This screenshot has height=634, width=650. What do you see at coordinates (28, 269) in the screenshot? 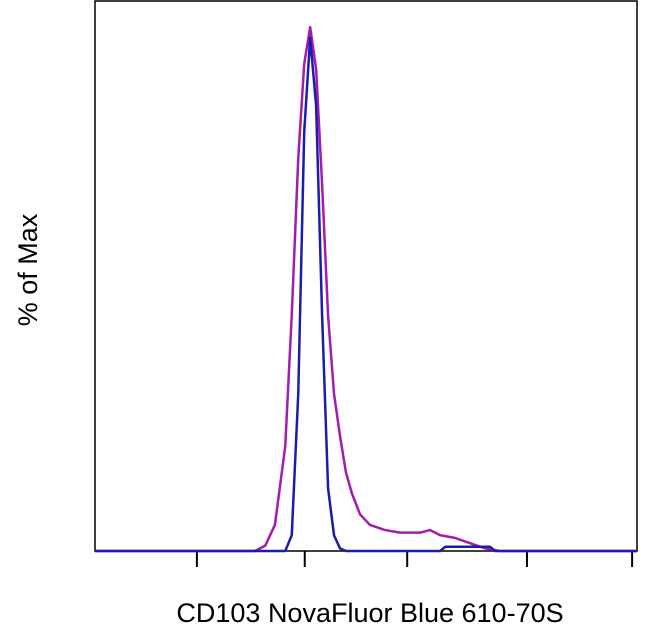
I see `y-axis-label: % of Max` at bounding box center [28, 269].